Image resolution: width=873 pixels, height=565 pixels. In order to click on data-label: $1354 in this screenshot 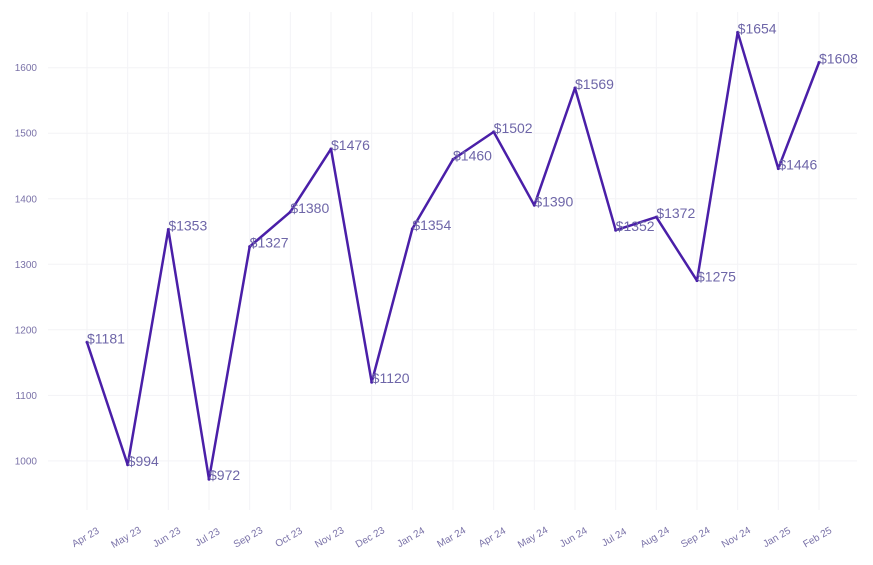, I will do `click(431, 225)`.